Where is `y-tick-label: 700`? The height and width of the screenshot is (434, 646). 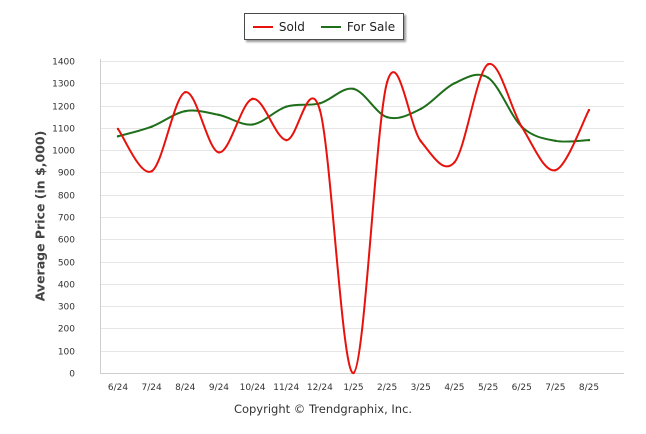
y-tick-label: 700 is located at coordinates (66, 219).